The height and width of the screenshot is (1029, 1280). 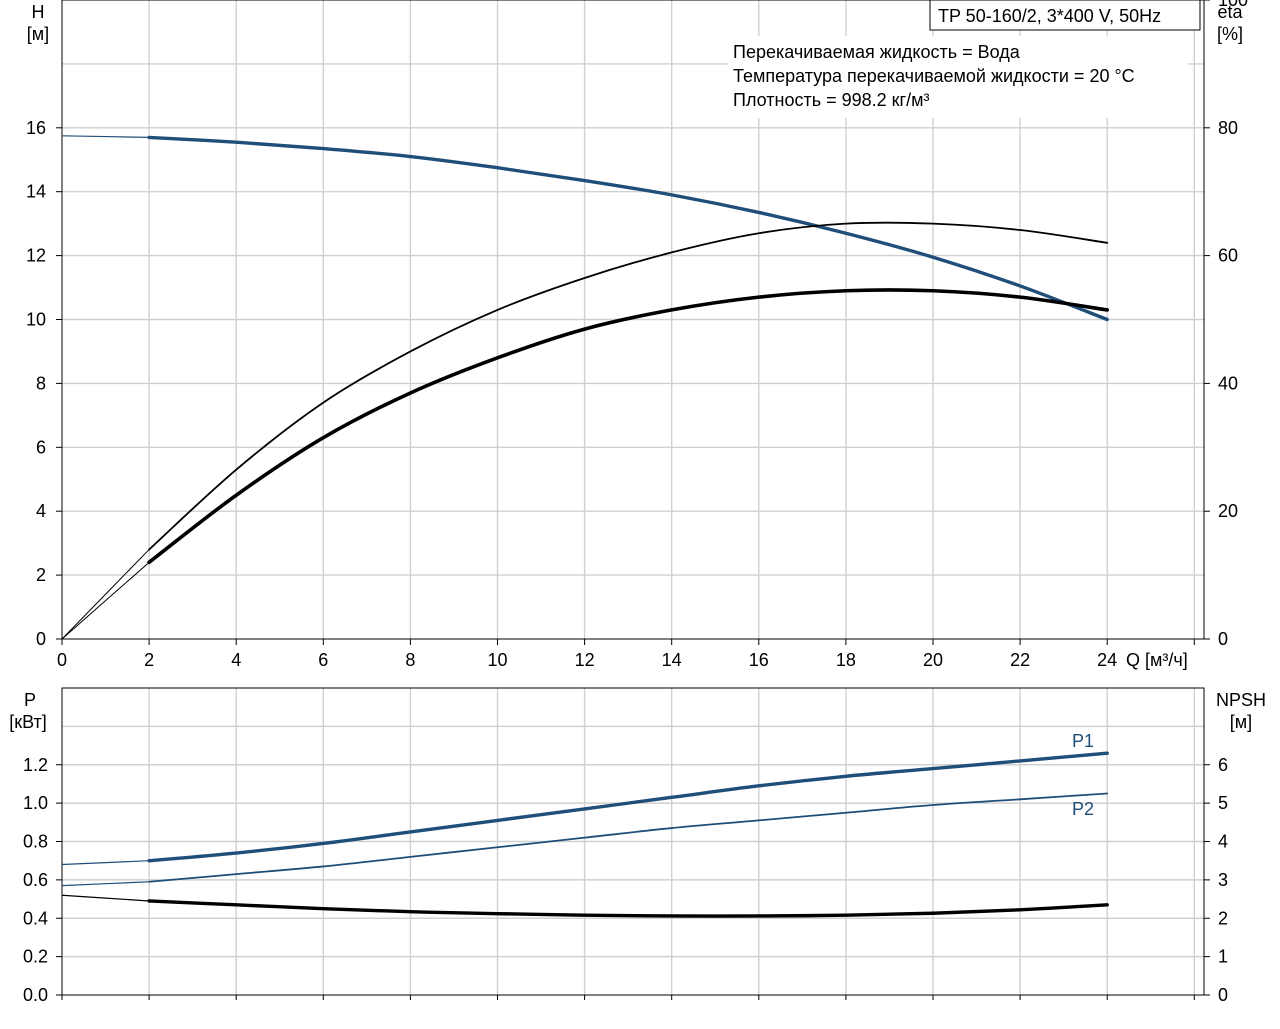 What do you see at coordinates (1223, 995) in the screenshot?
I see `npsh-tick-label: 0` at bounding box center [1223, 995].